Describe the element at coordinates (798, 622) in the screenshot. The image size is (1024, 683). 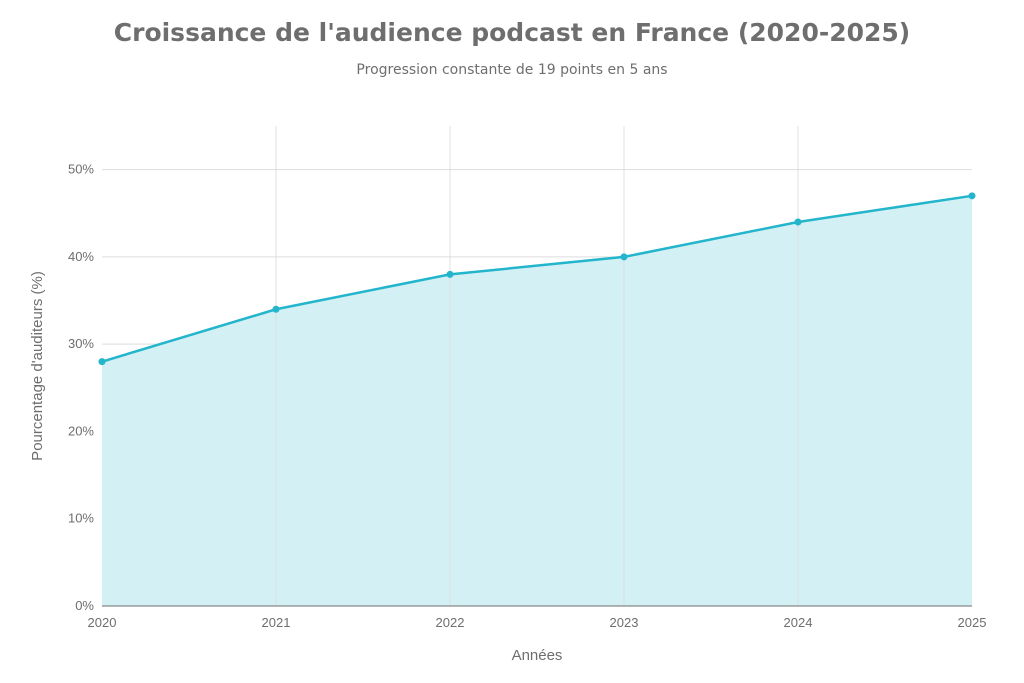
I see `x-tick-label: 2024` at that location.